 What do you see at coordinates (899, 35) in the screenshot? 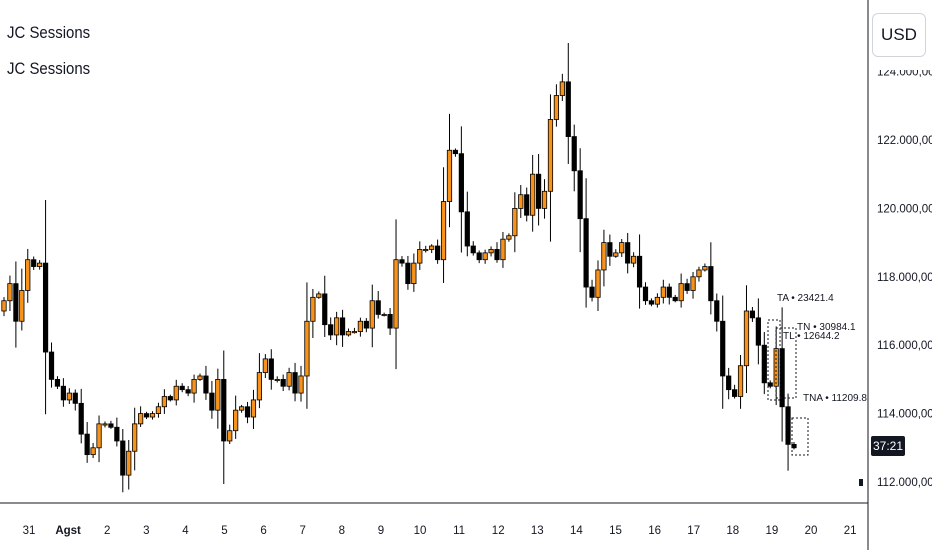
I see `currency-button: USD` at bounding box center [899, 35].